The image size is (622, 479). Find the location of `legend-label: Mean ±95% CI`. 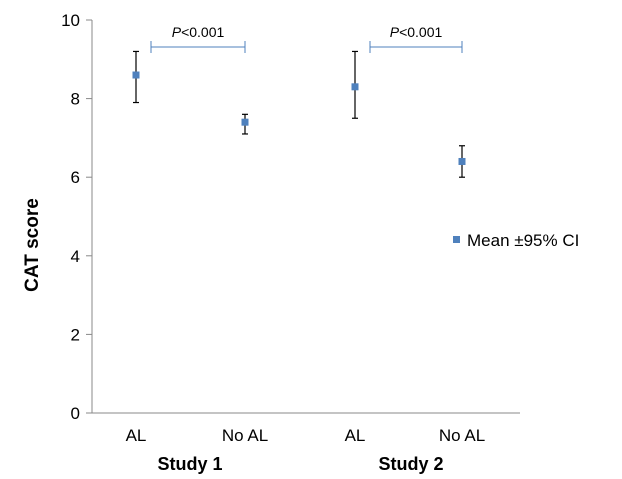

legend-label: Mean ±95% CI is located at coordinates (523, 240).